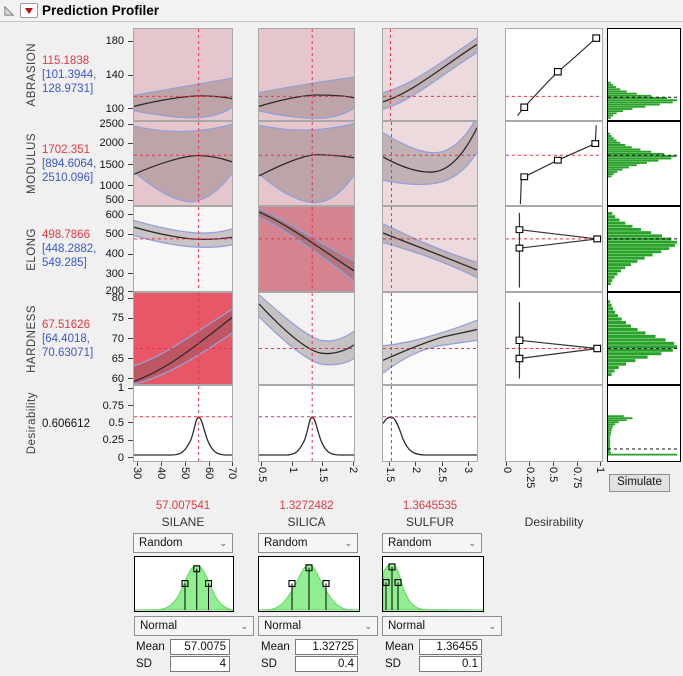 The width and height of the screenshot is (683, 676). I want to click on random-dropdown-silane: Random ⌄, so click(183, 543).